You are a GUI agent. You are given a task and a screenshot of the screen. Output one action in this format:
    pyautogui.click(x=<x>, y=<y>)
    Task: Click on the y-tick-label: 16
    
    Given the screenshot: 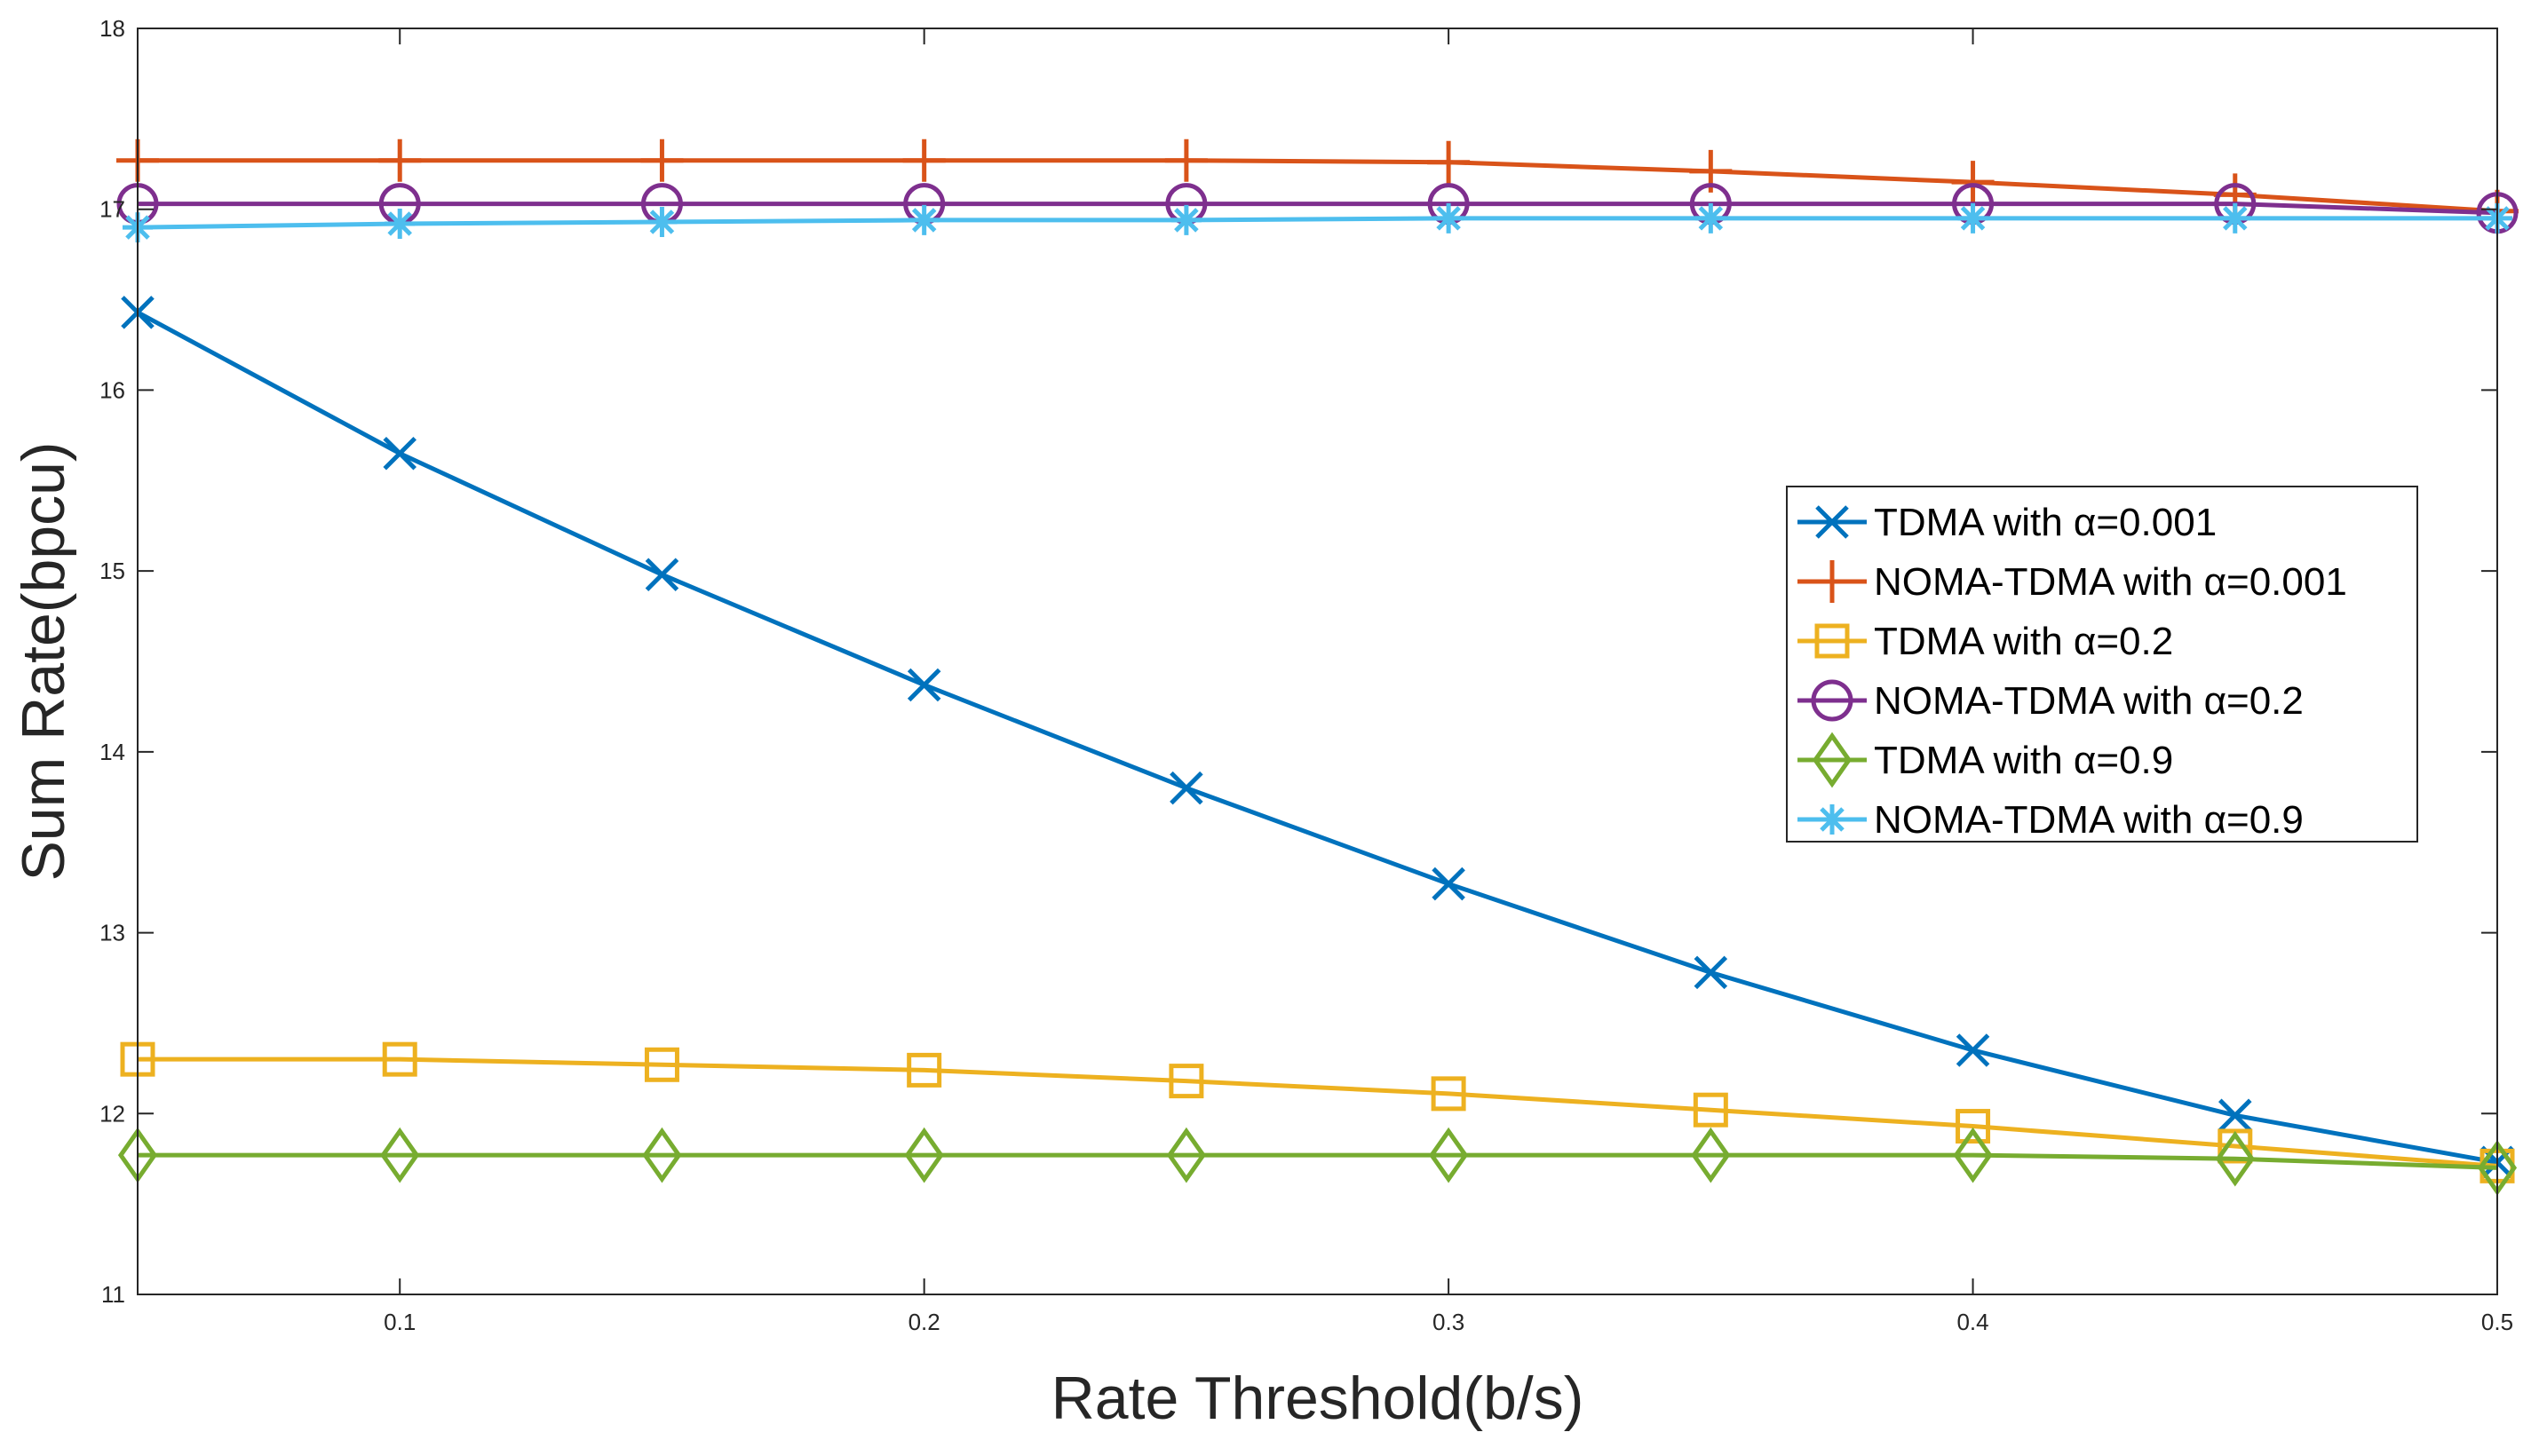 What is the action you would take?
    pyautogui.click(x=112, y=389)
    